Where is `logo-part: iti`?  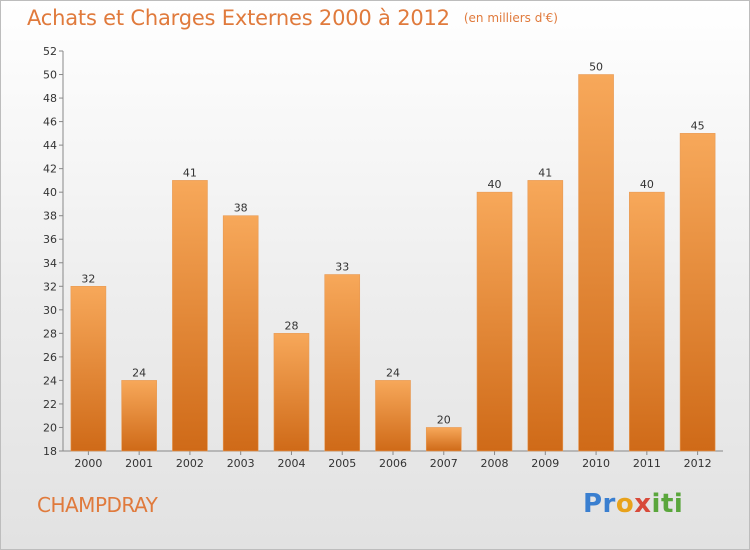 logo-part: iti is located at coordinates (667, 504).